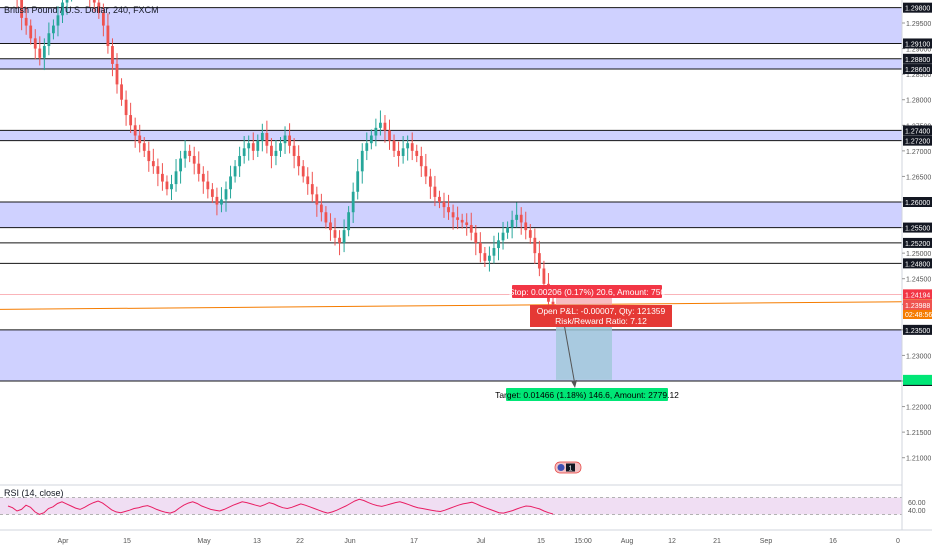 The width and height of the screenshot is (932, 550). What do you see at coordinates (917, 69) in the screenshot?
I see `level-tag: 1.28600` at bounding box center [917, 69].